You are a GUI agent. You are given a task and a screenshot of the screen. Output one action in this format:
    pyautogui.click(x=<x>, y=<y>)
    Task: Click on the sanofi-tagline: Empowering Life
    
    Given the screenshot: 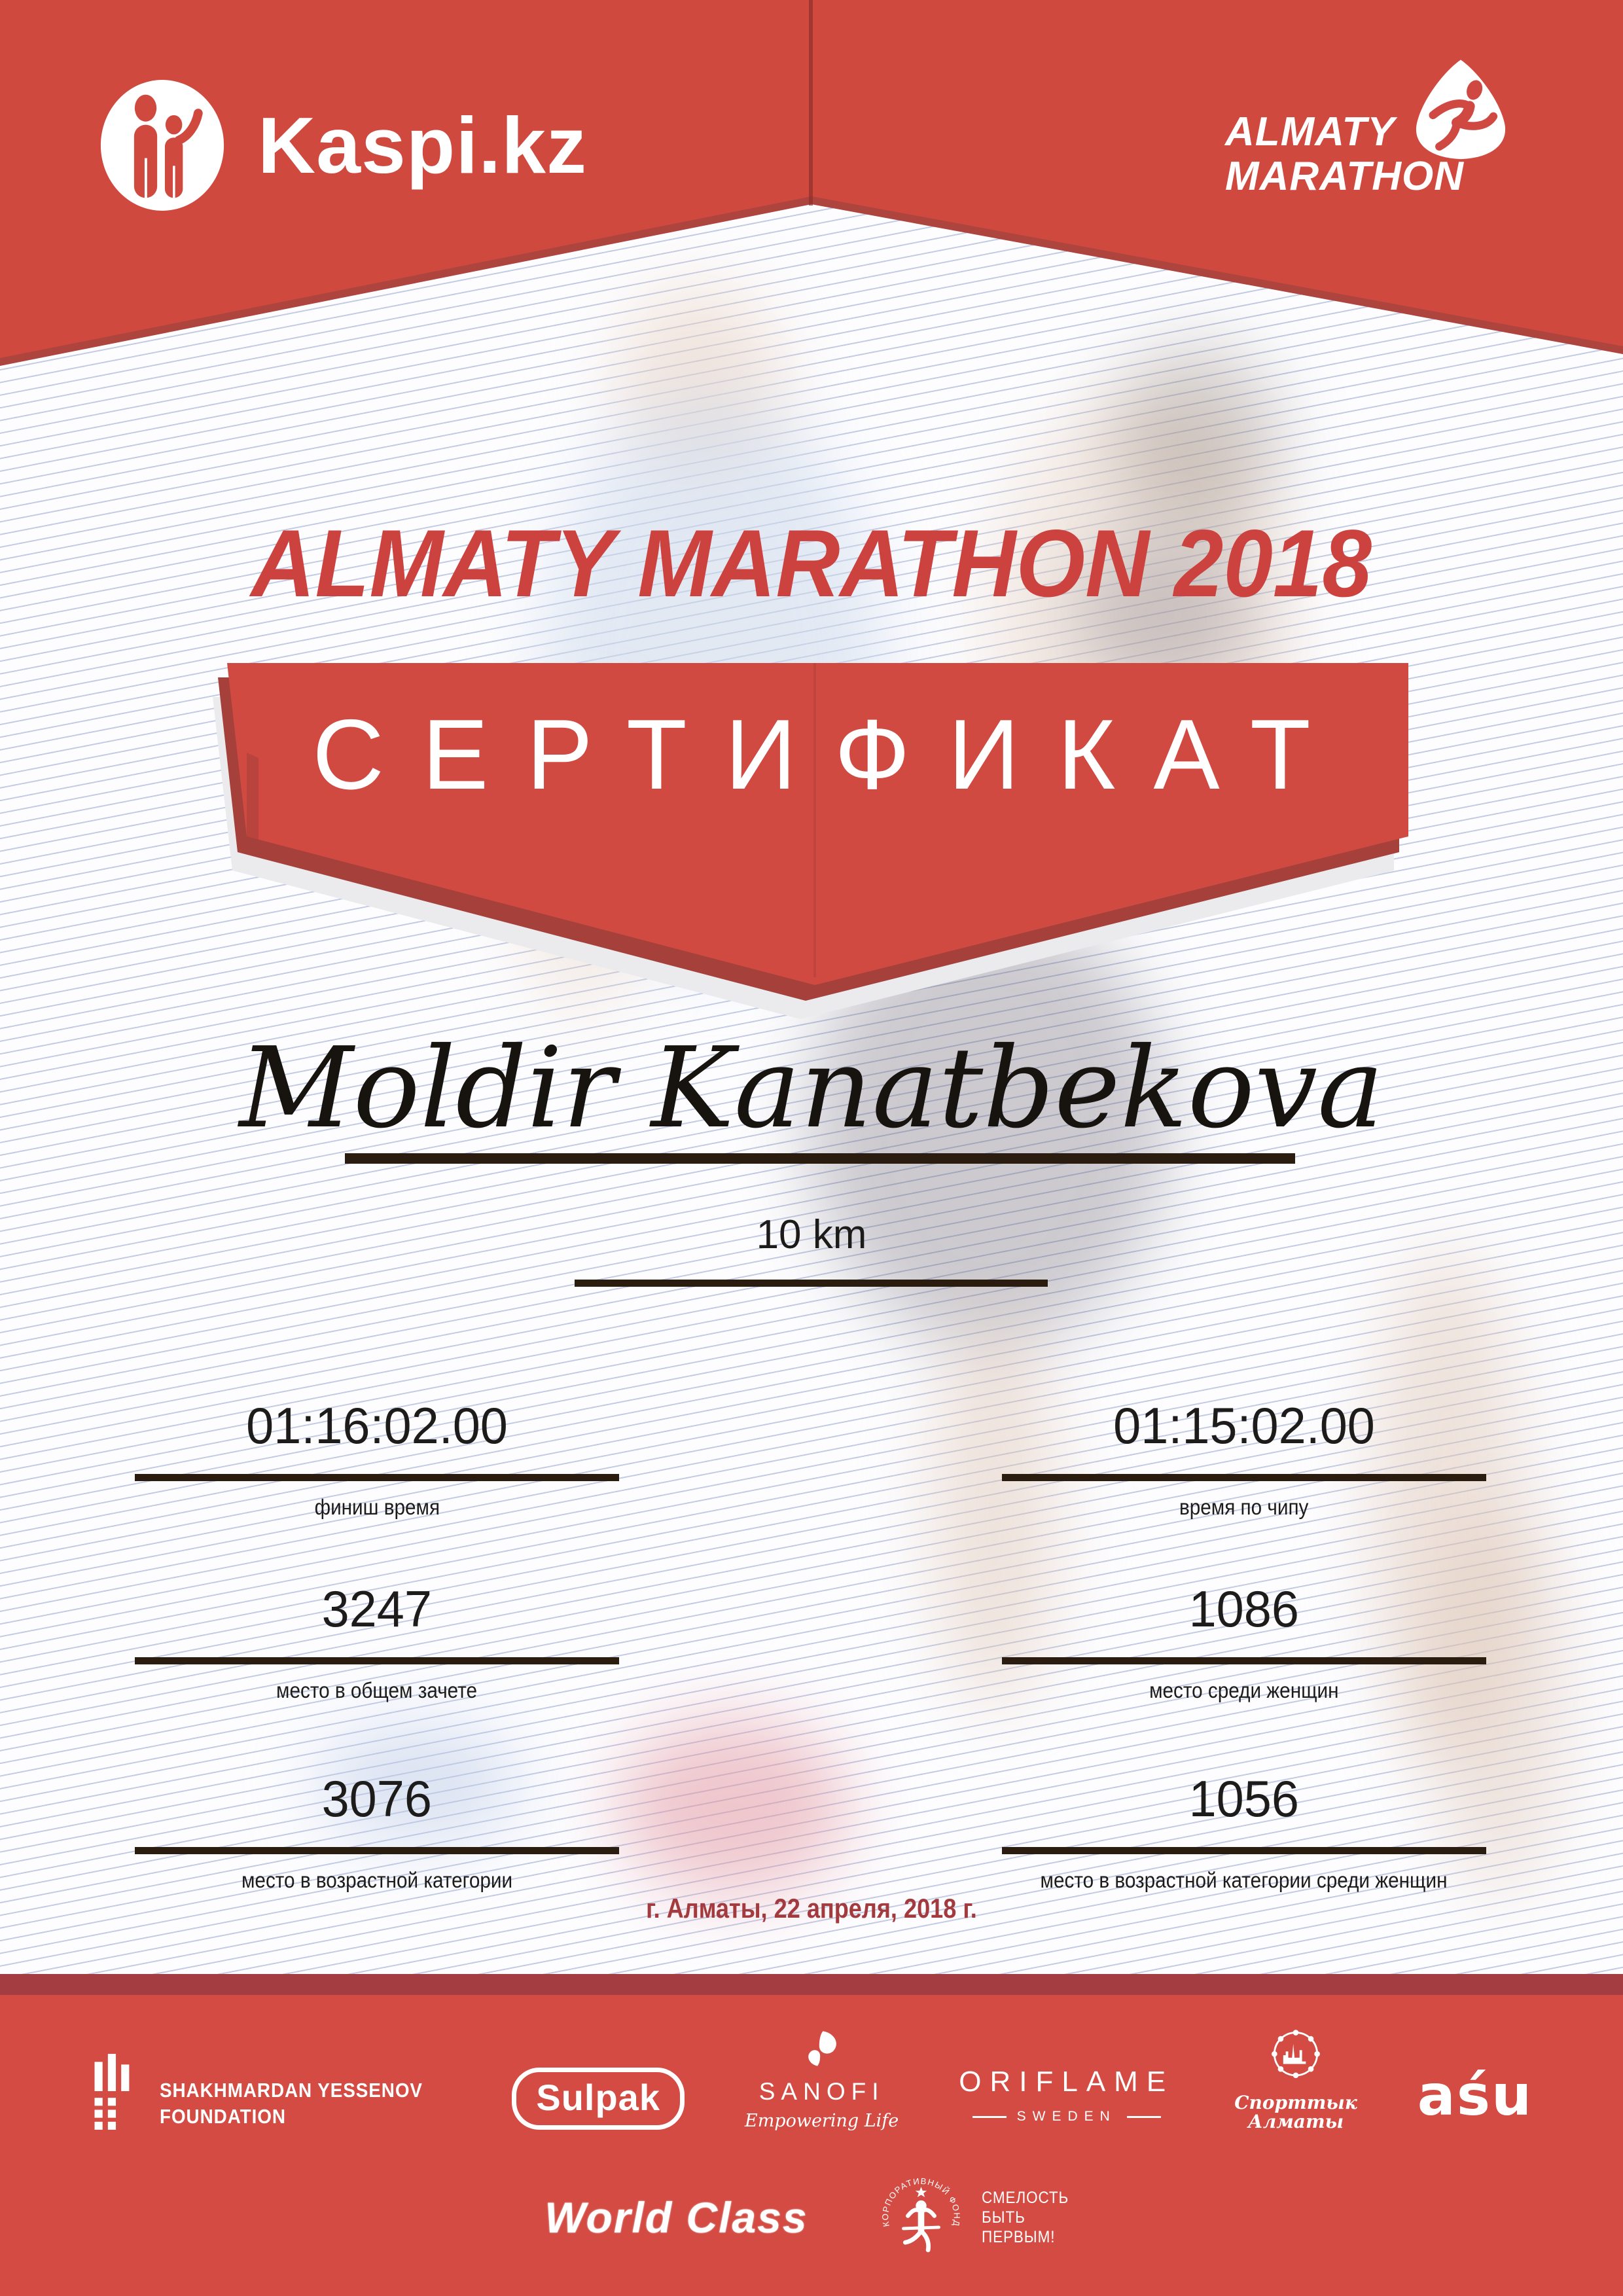 What is the action you would take?
    pyautogui.click(x=821, y=2121)
    